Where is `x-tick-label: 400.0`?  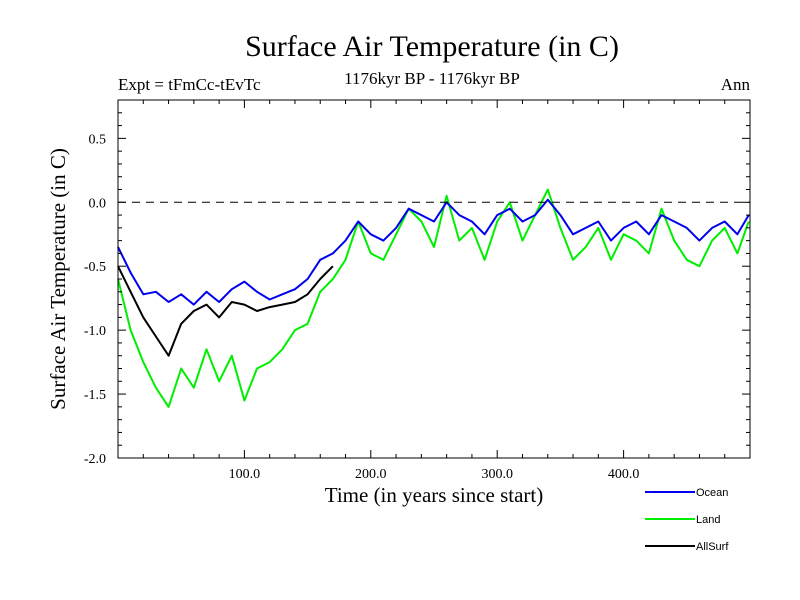
x-tick-label: 400.0 is located at coordinates (624, 474).